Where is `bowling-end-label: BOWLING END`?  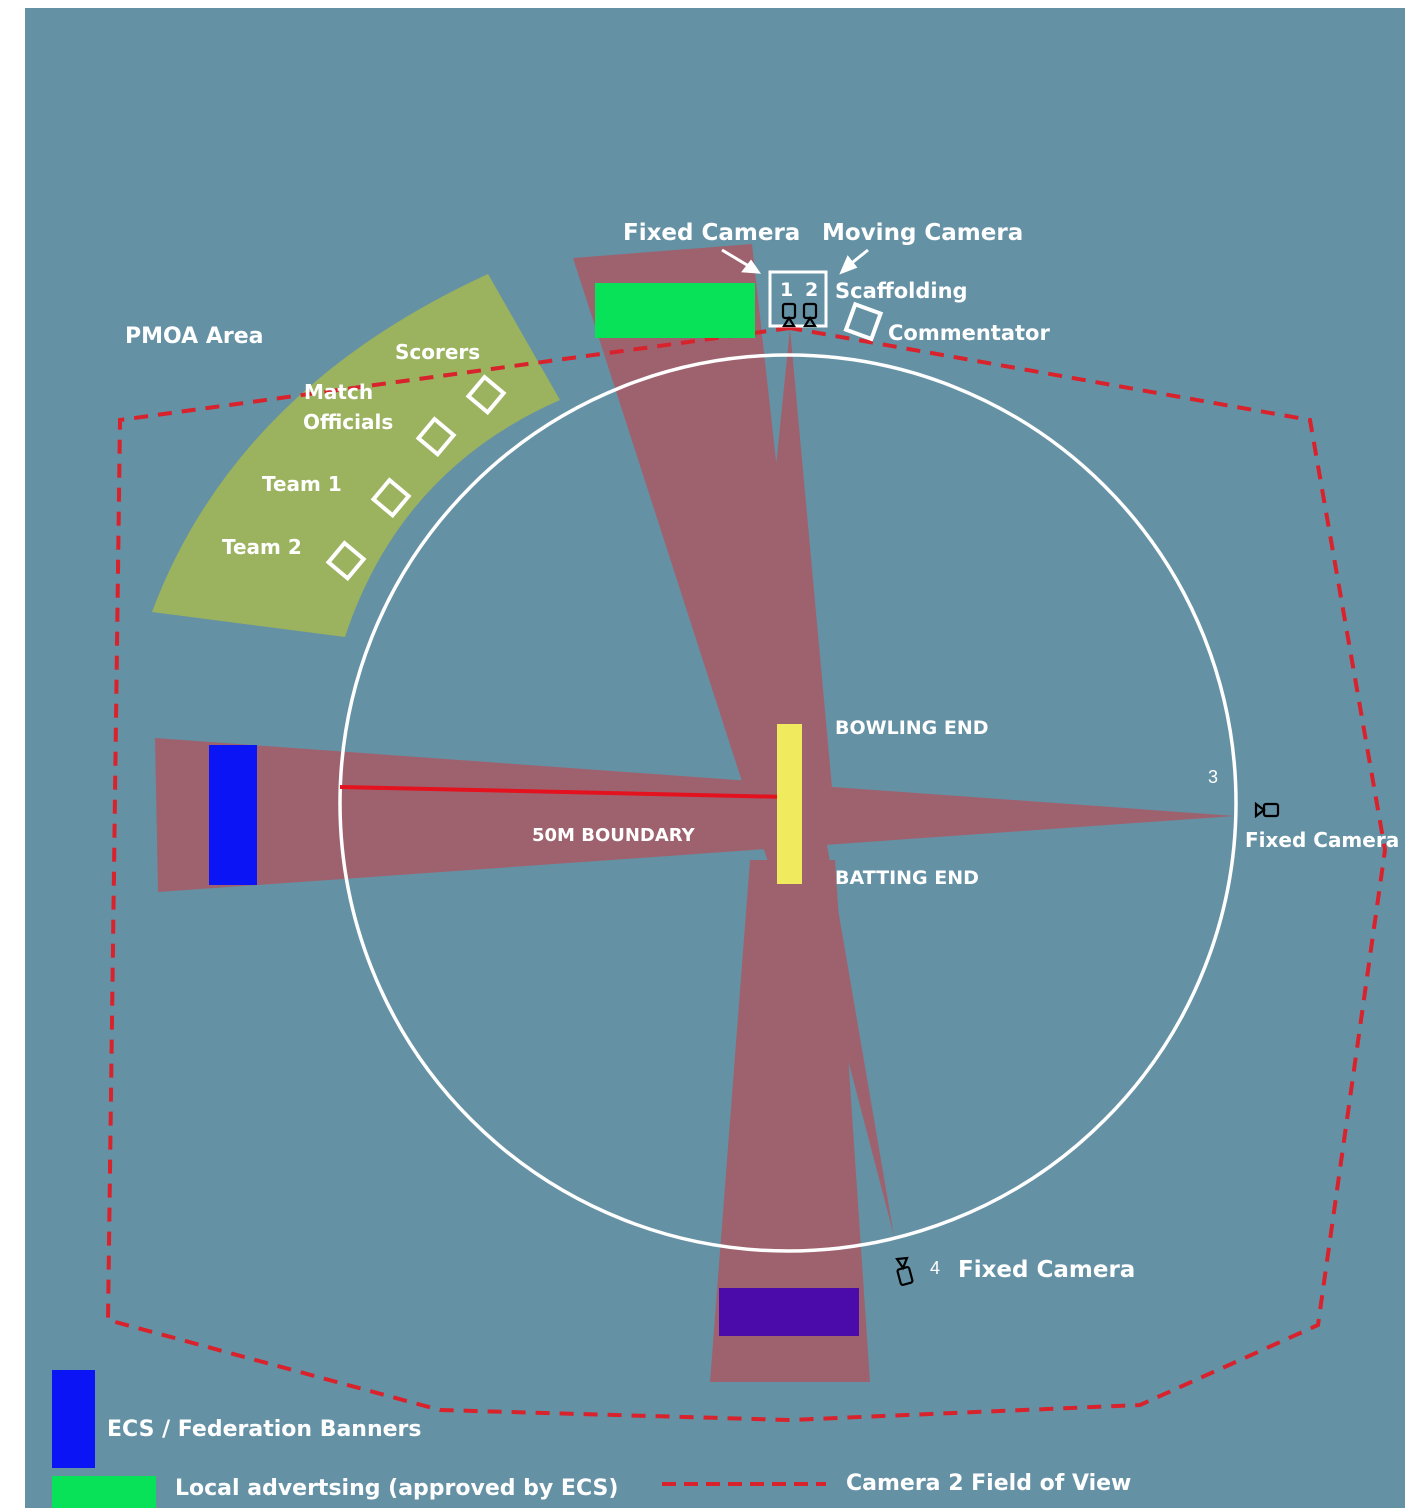
bowling-end-label: BOWLING END is located at coordinates (912, 728).